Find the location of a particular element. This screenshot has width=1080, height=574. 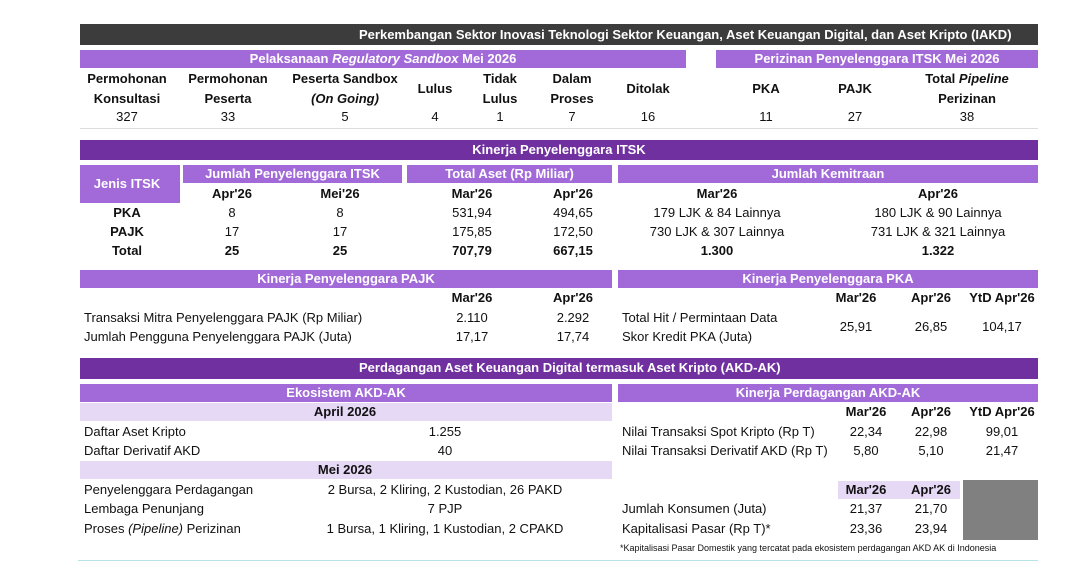

title-bar is located at coordinates (559, 34).